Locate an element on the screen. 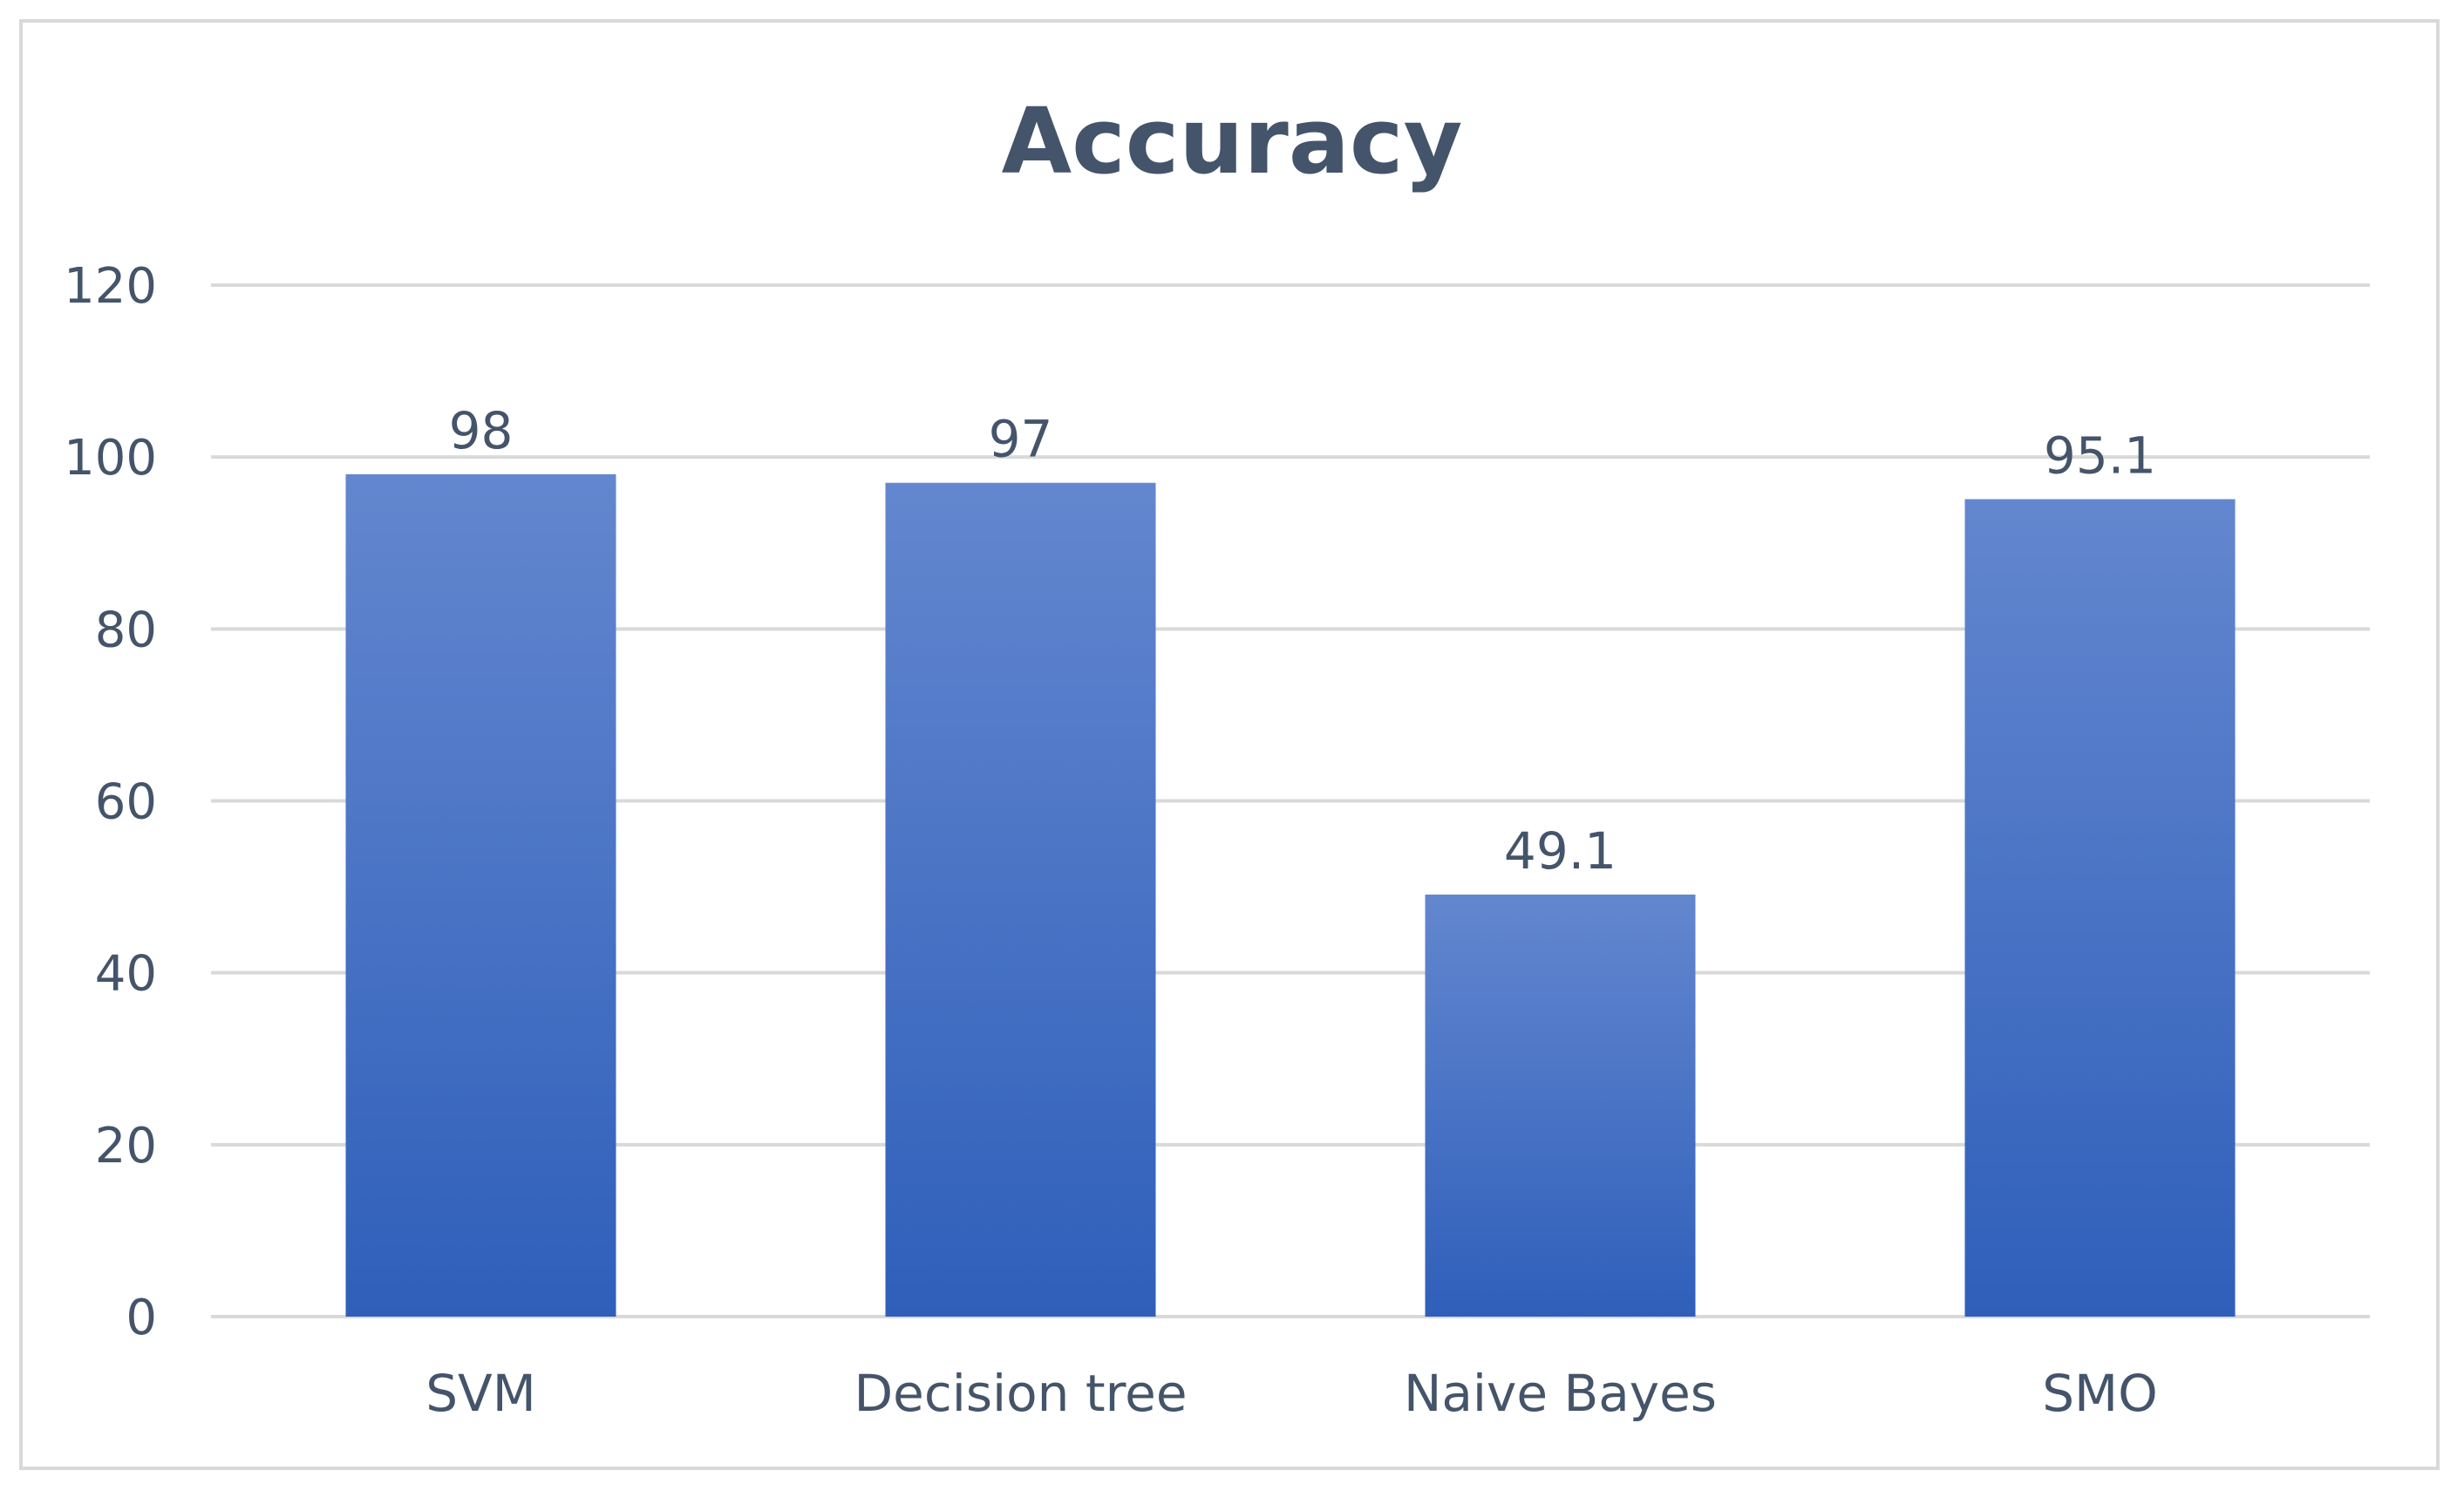 This screenshot has width=2464, height=1491. x-category-label: SMO is located at coordinates (2100, 1393).